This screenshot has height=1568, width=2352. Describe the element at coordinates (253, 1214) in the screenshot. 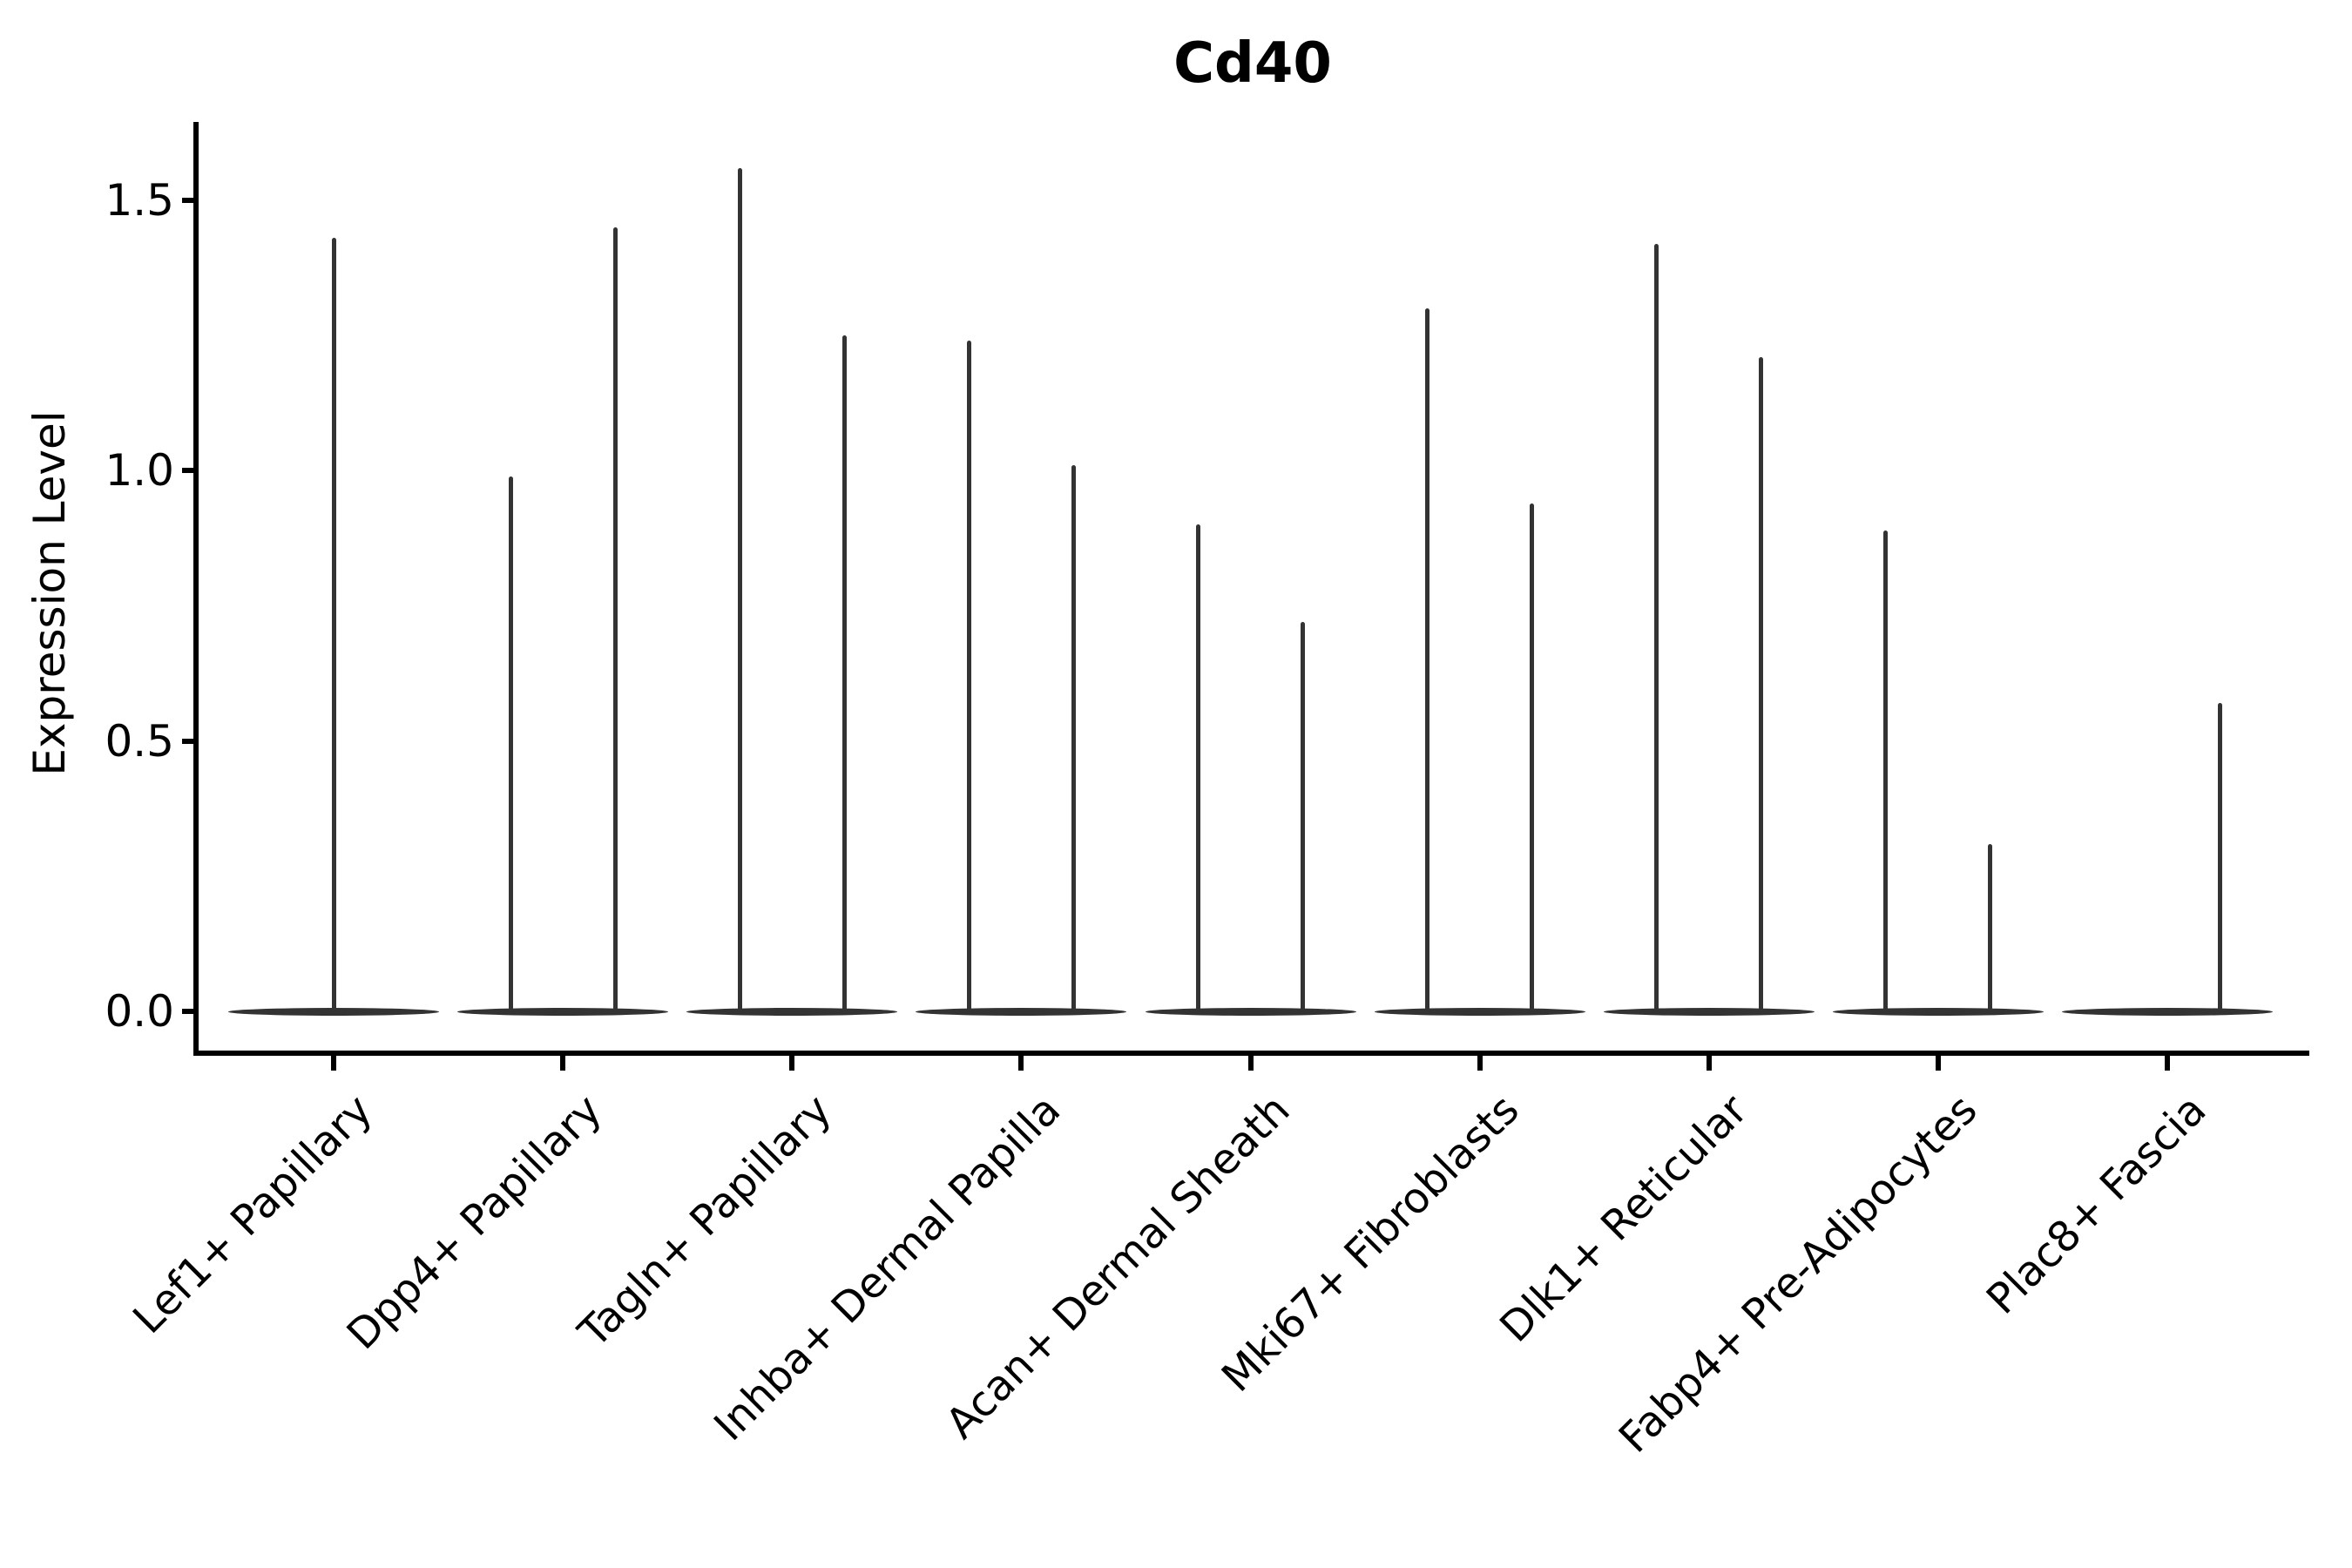

I see `x-tick-label: Lef1+ Papillary` at that location.